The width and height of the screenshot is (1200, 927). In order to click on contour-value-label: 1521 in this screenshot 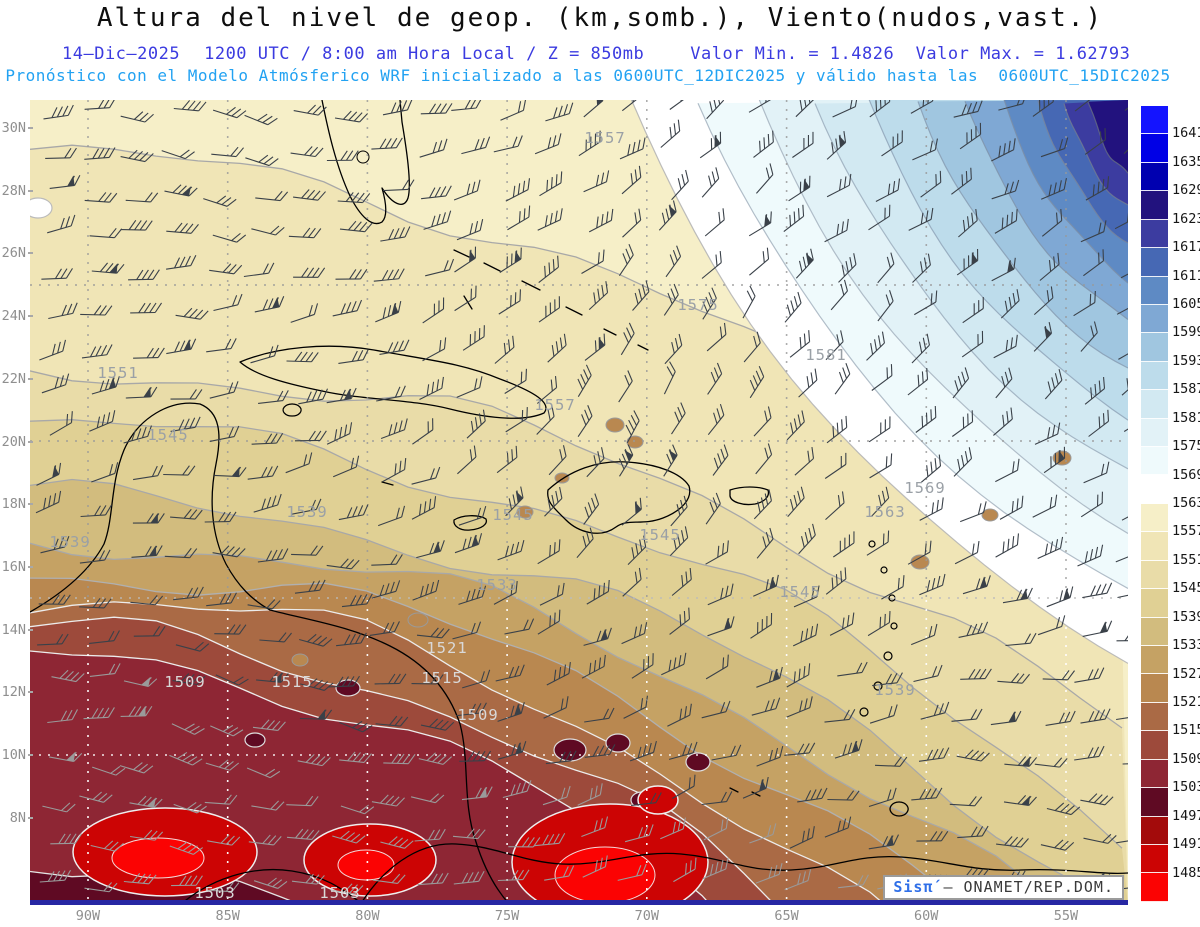, I will do `click(447, 648)`.